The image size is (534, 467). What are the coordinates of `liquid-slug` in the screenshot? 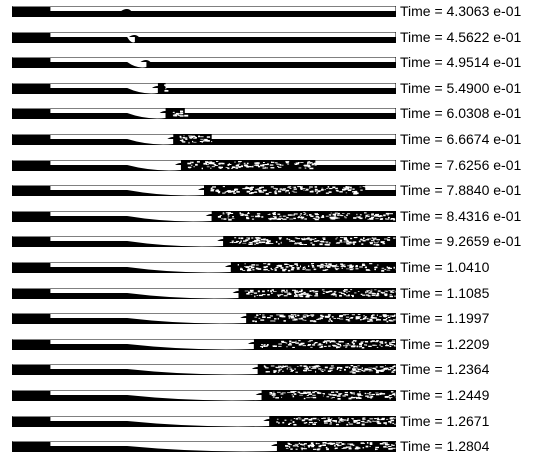 It's located at (31, 242).